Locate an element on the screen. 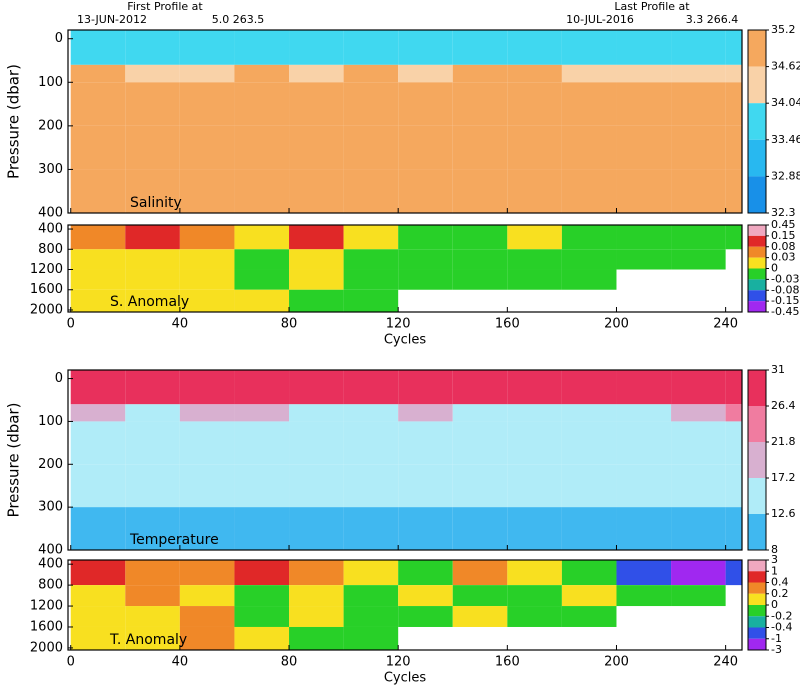 The width and height of the screenshot is (800, 700). annotation: 5.0 263.5 is located at coordinates (238, 19).